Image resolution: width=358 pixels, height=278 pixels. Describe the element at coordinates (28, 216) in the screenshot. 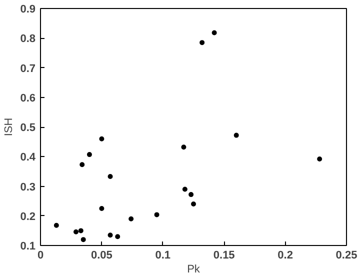

I see `y-tick-label: 0.2` at that location.